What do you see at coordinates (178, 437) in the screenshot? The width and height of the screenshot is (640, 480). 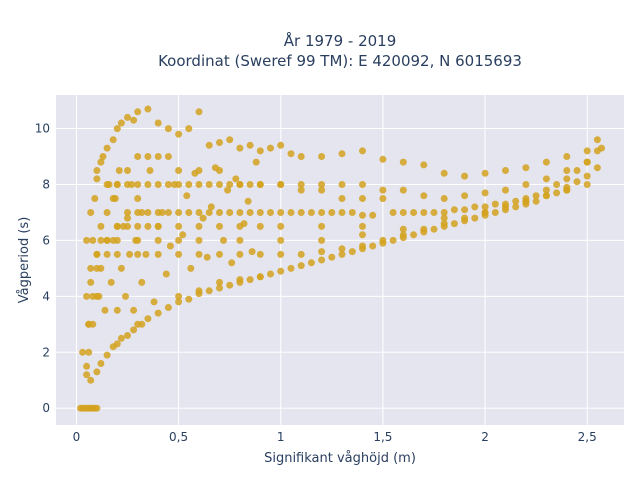 I see `x-tick-label: 0,5` at bounding box center [178, 437].